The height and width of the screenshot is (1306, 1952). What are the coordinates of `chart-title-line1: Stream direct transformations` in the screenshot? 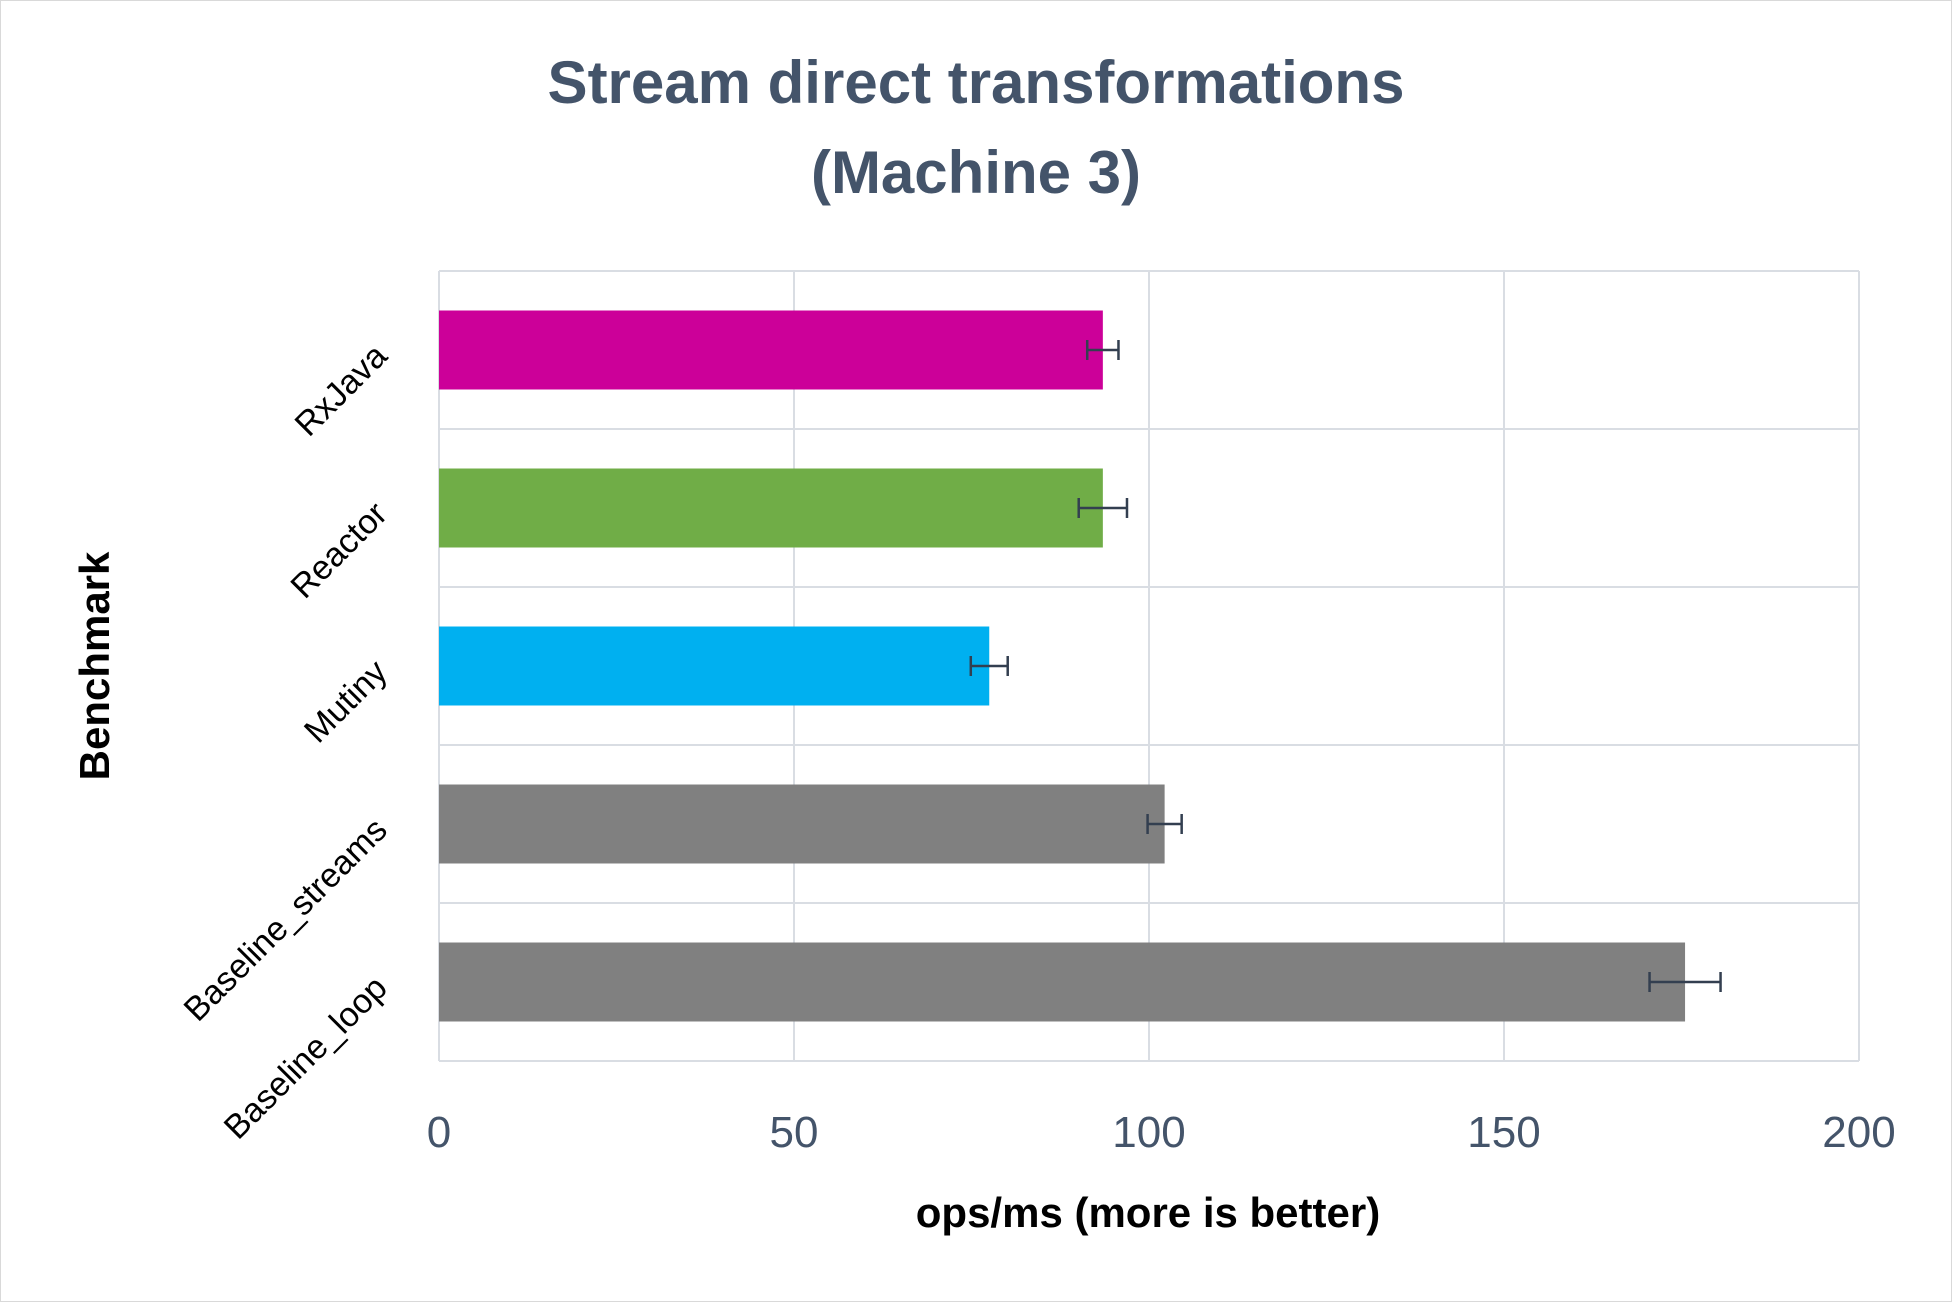 It's located at (976, 82).